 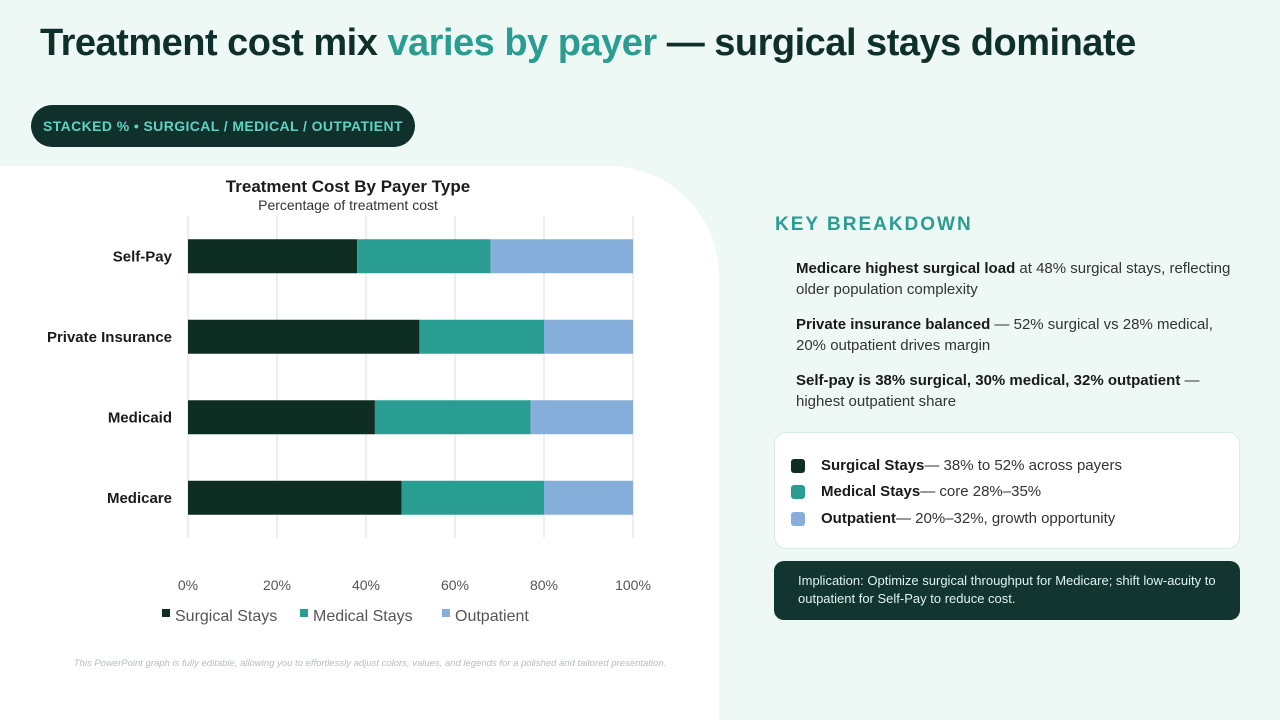 I want to click on key-breakdown-title: KEY BREAKDOWN, so click(x=874, y=224).